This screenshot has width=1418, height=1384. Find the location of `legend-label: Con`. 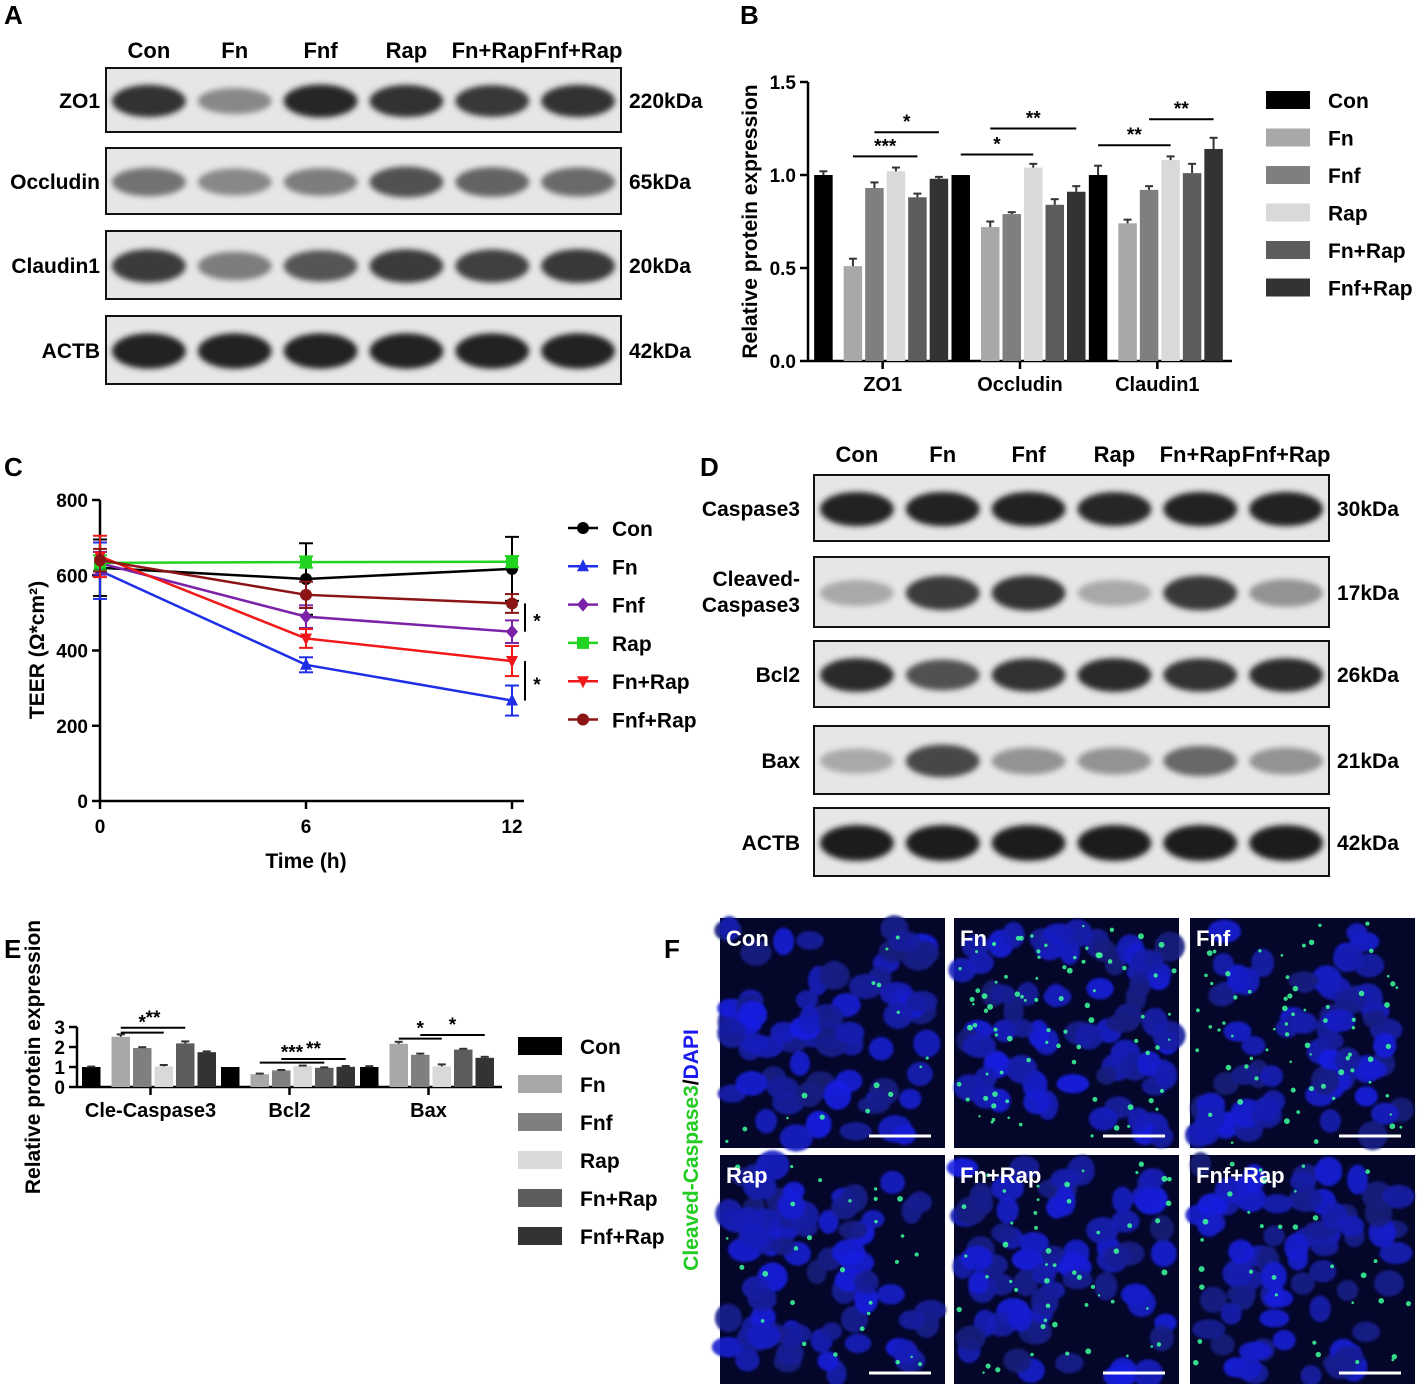

legend-label: Con is located at coordinates (1348, 101).